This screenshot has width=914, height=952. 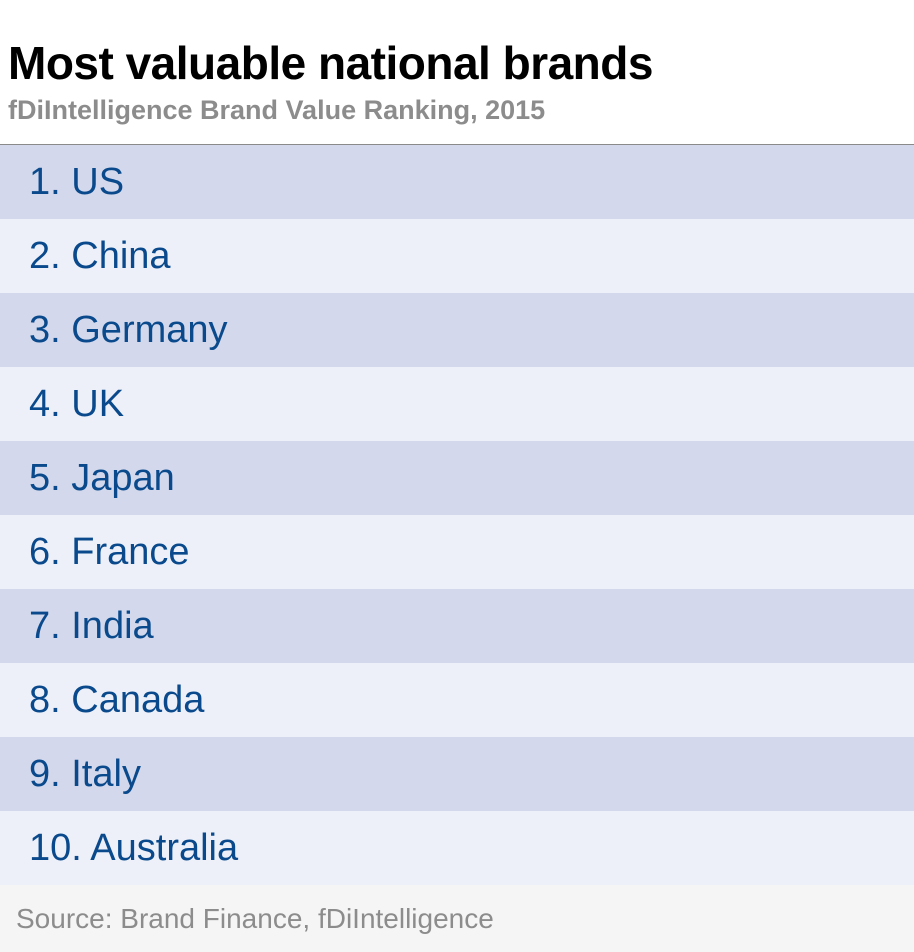 I want to click on country-rank-label: 8. Canada, so click(x=117, y=700).